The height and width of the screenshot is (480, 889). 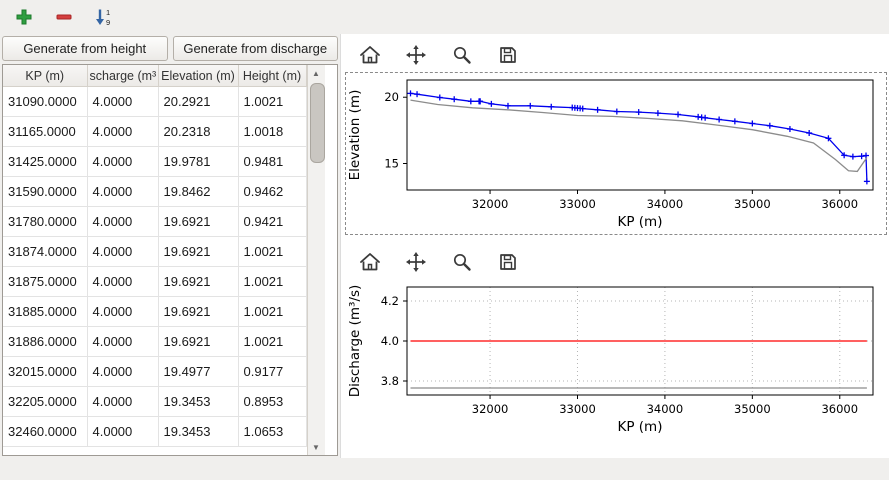 I want to click on table-cell: 19.8462, so click(x=198, y=191).